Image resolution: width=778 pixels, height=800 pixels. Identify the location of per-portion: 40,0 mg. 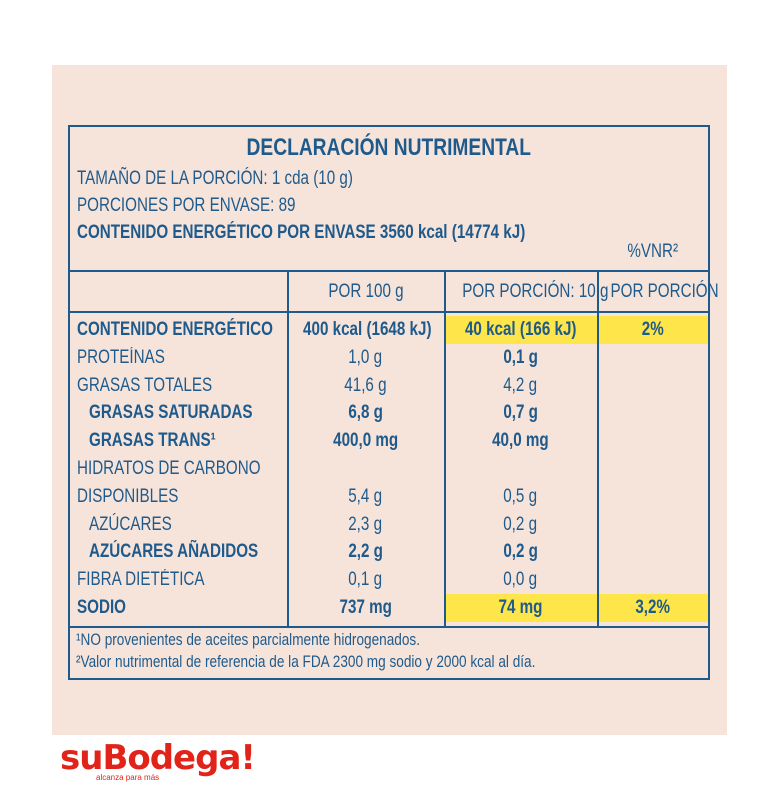
(520, 441).